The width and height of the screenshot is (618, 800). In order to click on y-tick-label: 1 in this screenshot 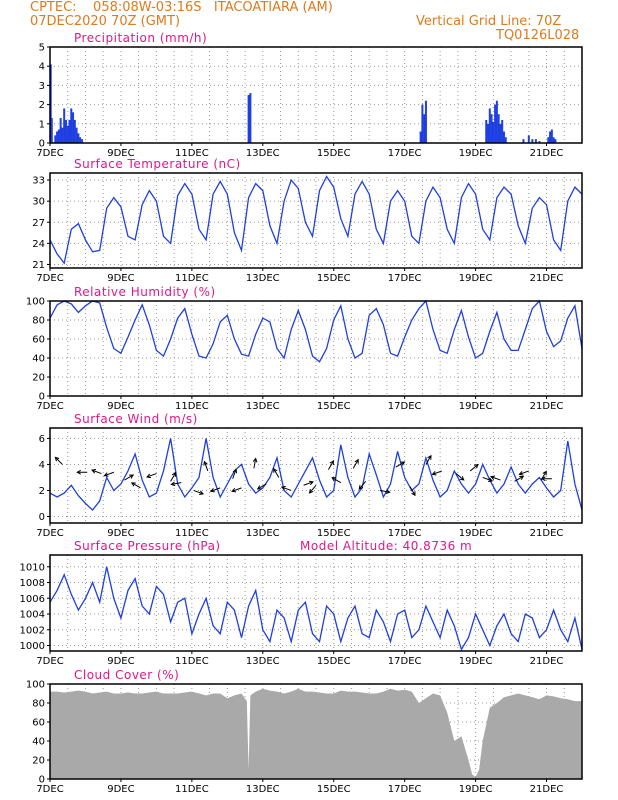, I will do `click(42, 124)`.